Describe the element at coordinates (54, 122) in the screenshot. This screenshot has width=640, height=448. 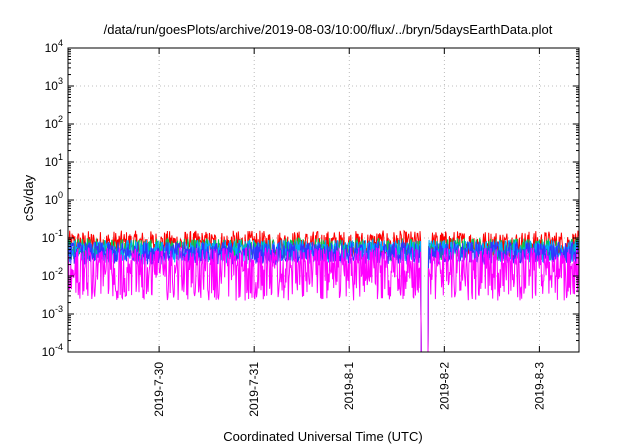
I see `y-tick-label: 10²` at that location.